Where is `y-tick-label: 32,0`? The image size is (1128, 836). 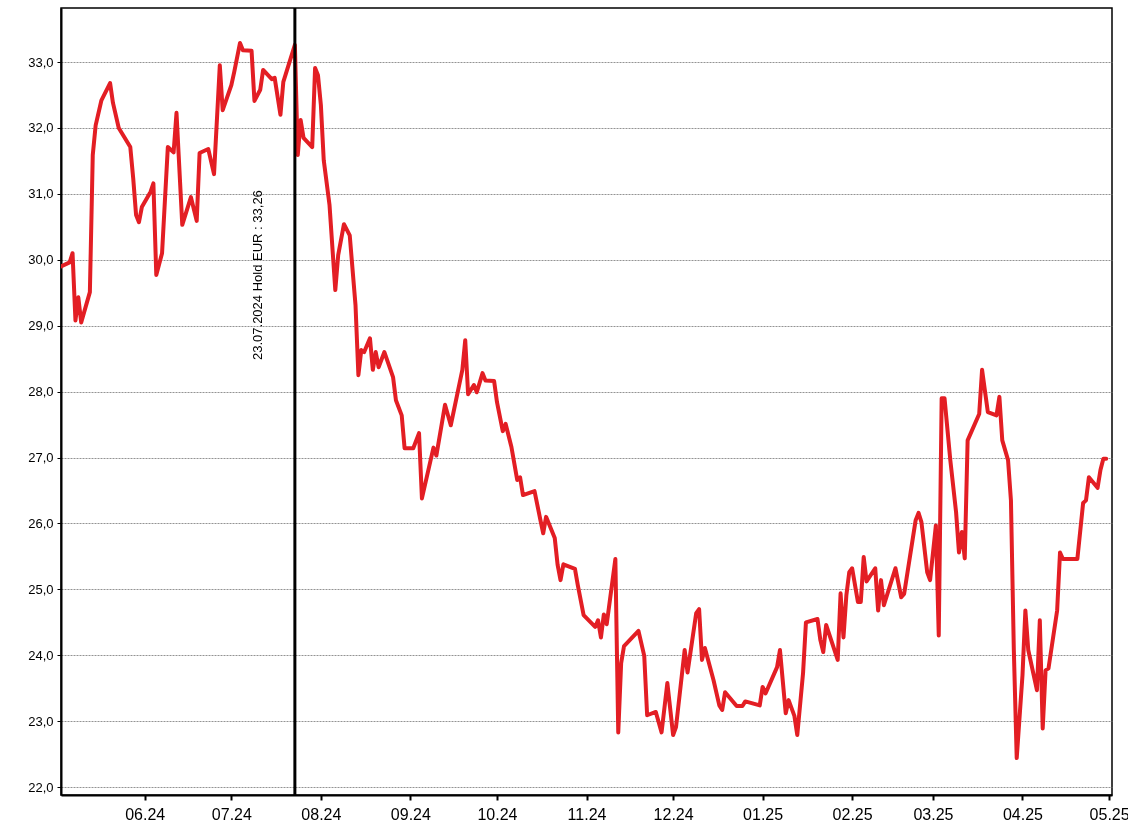 y-tick-label: 32,0 is located at coordinates (41, 128).